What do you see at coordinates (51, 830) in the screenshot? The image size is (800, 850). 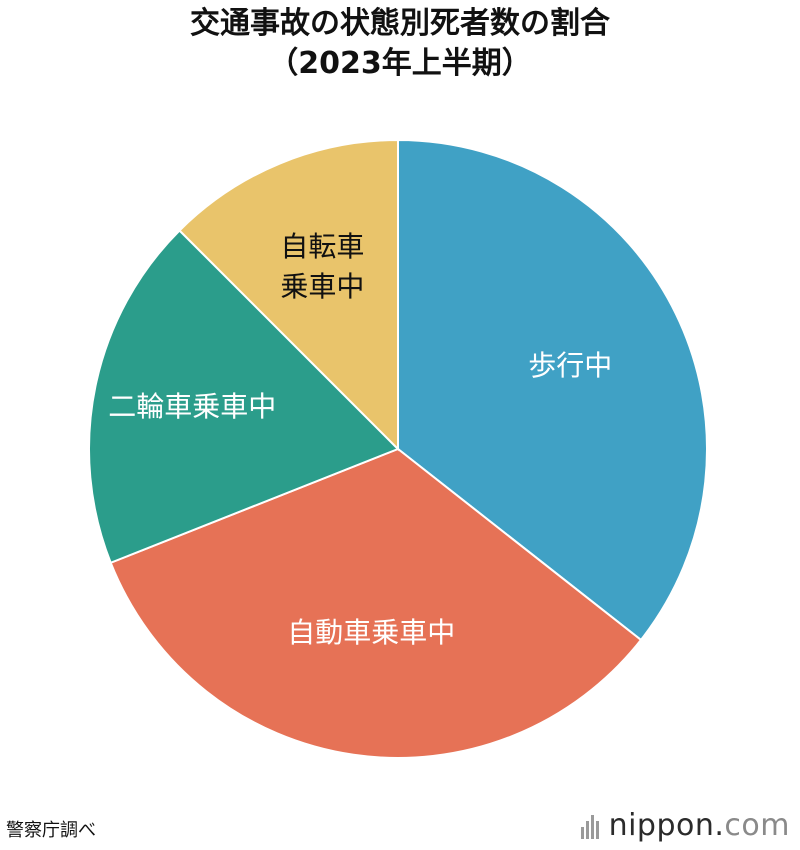 I see `source-note: 警察庁調べ` at bounding box center [51, 830].